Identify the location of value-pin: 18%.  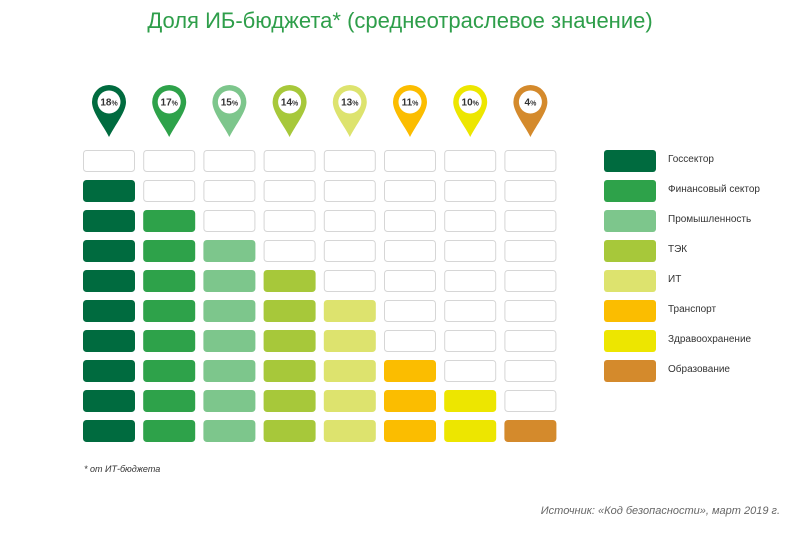
(109, 111).